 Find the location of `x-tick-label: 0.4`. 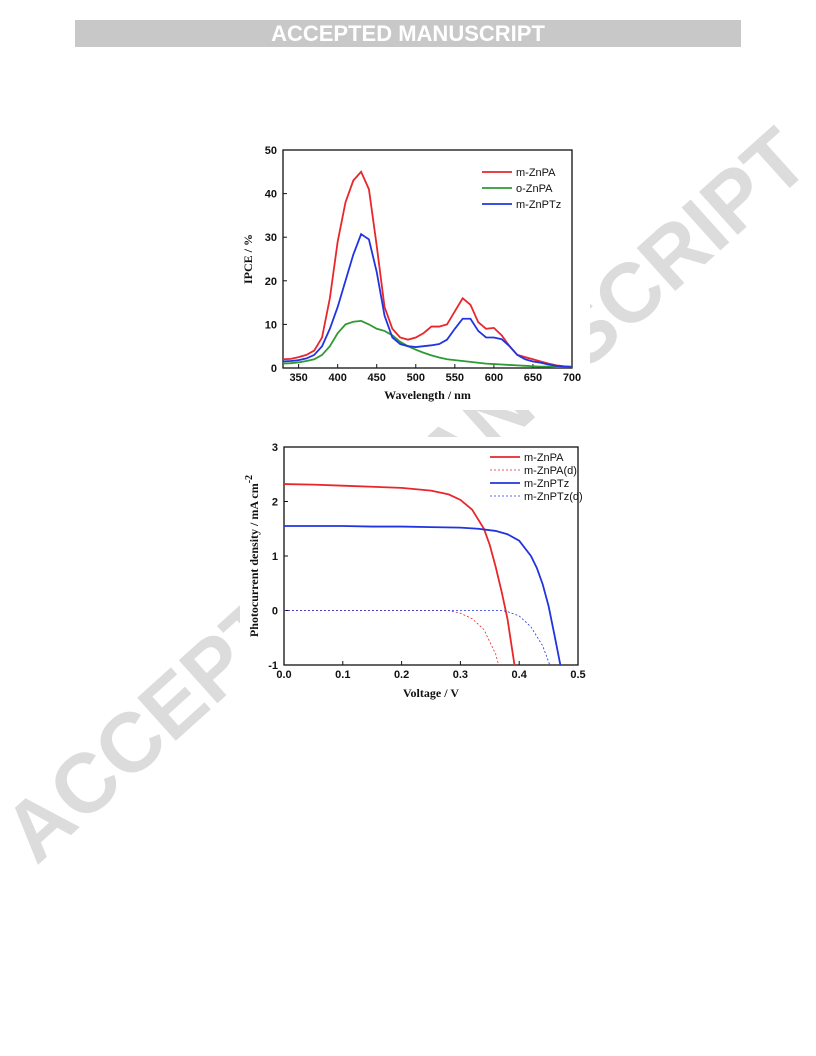

x-tick-label: 0.4 is located at coordinates (520, 675).